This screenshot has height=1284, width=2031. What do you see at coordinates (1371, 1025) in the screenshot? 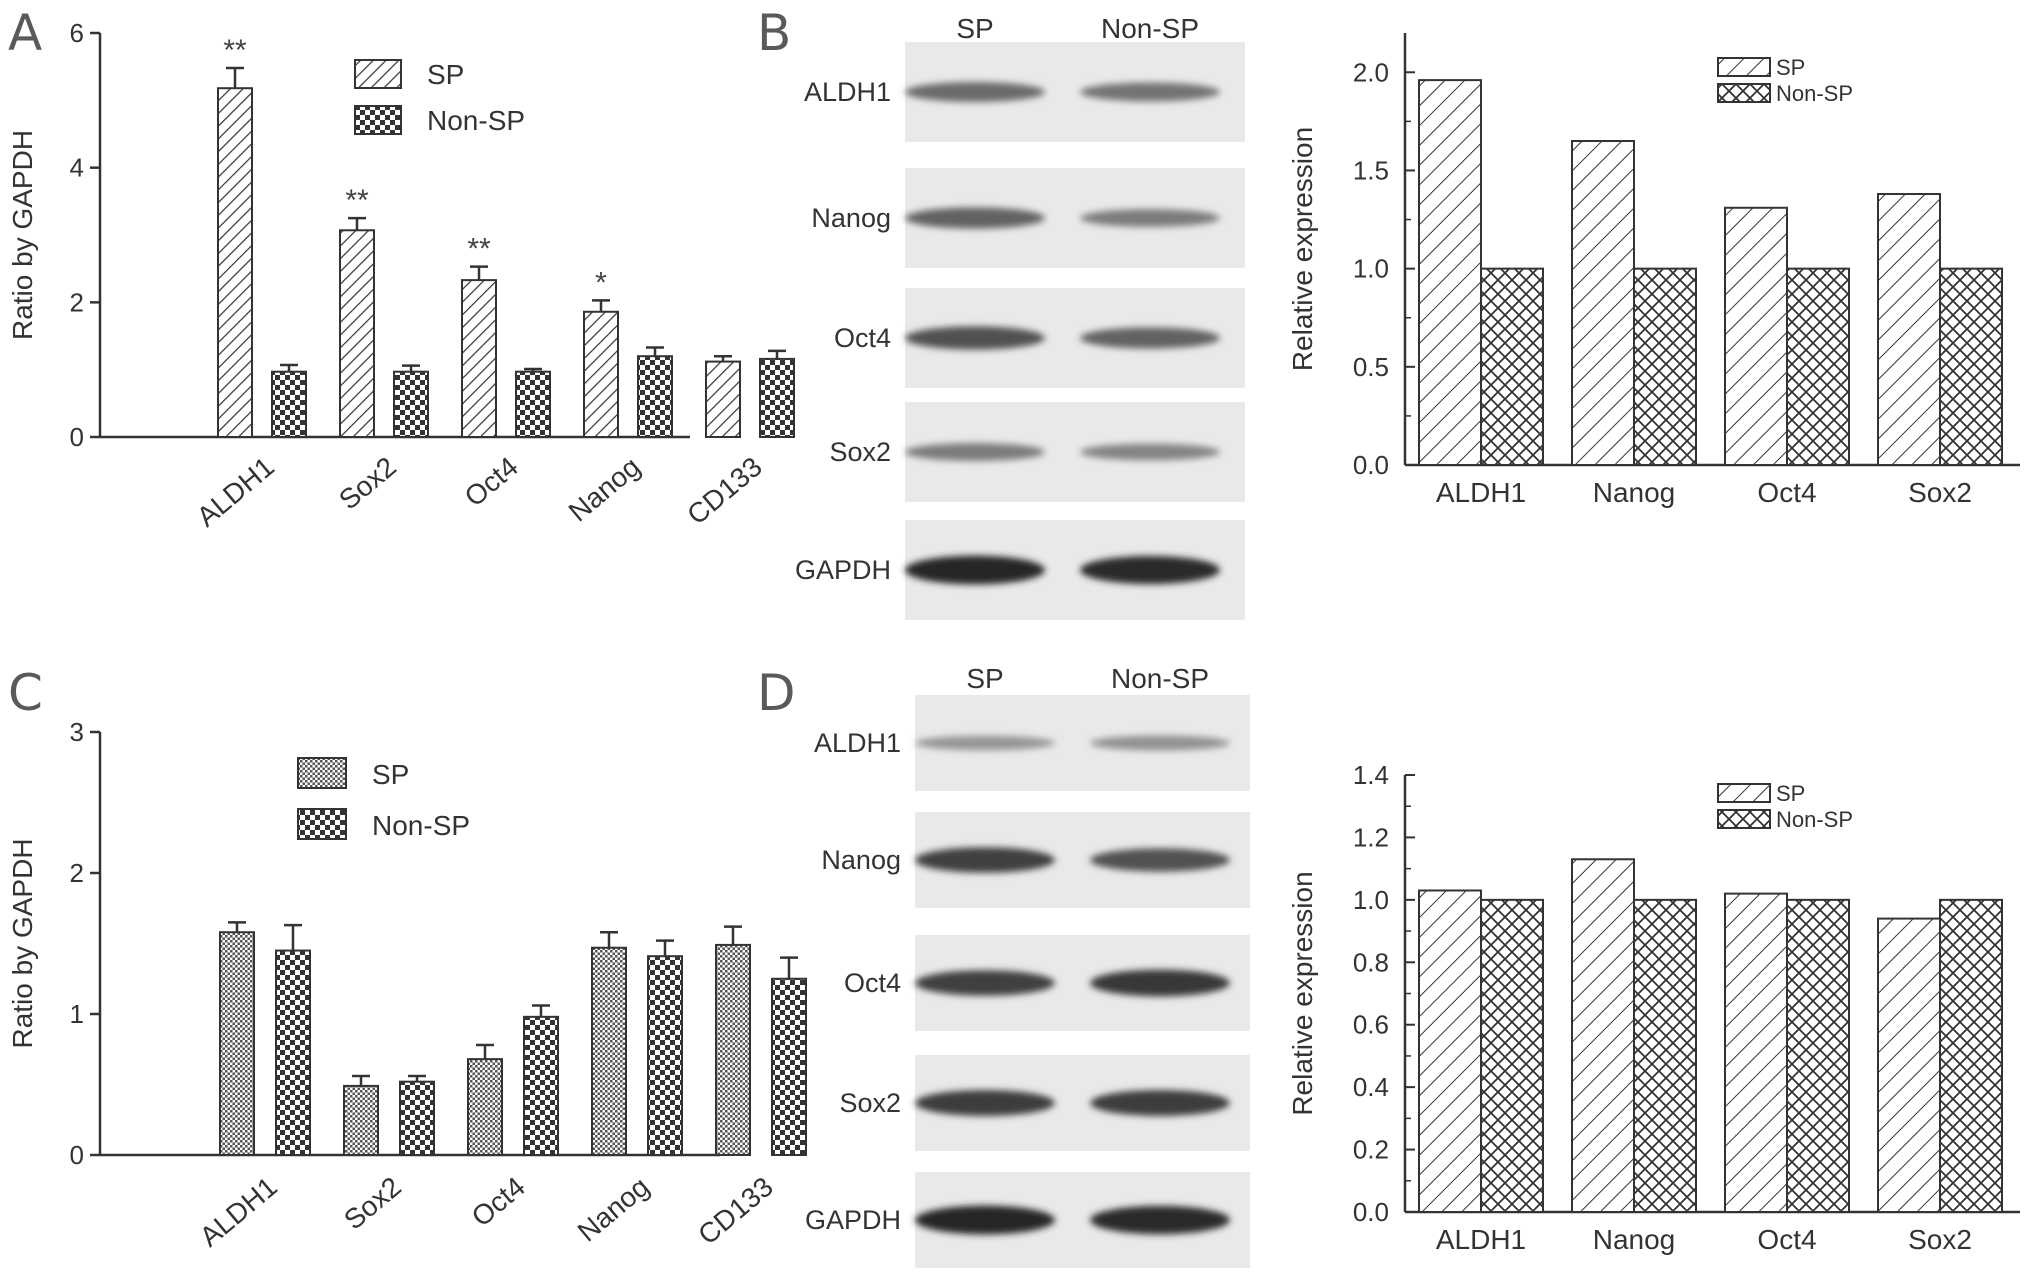
I see `y-tick-label: 0.6` at bounding box center [1371, 1025].